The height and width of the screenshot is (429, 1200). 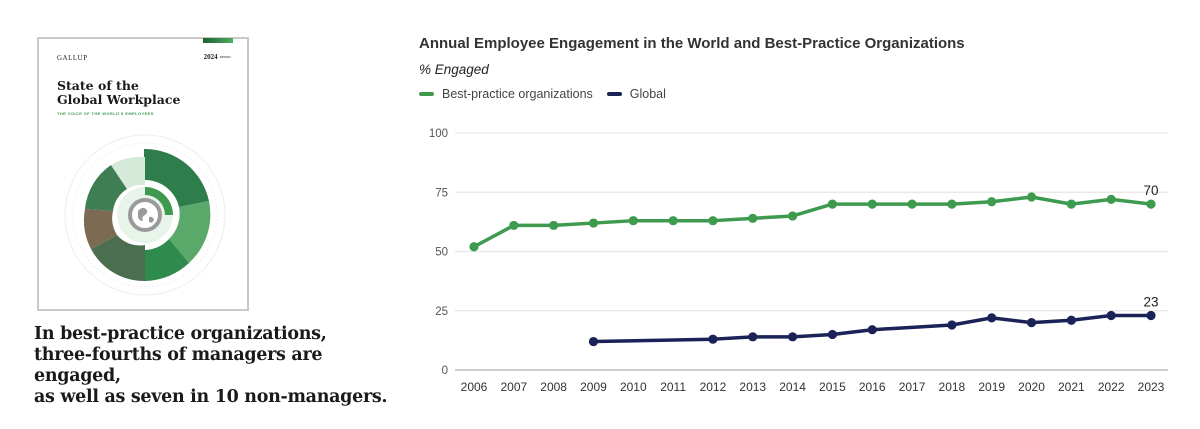 What do you see at coordinates (752, 387) in the screenshot?
I see `x-tick-label: 2013` at bounding box center [752, 387].